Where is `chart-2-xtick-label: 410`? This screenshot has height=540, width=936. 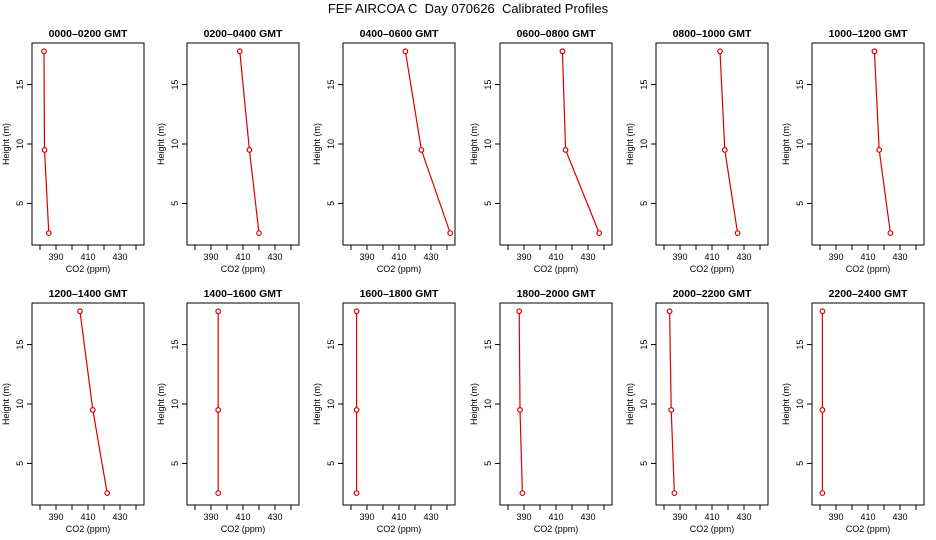 chart-2-xtick-label: 410 is located at coordinates (242, 257).